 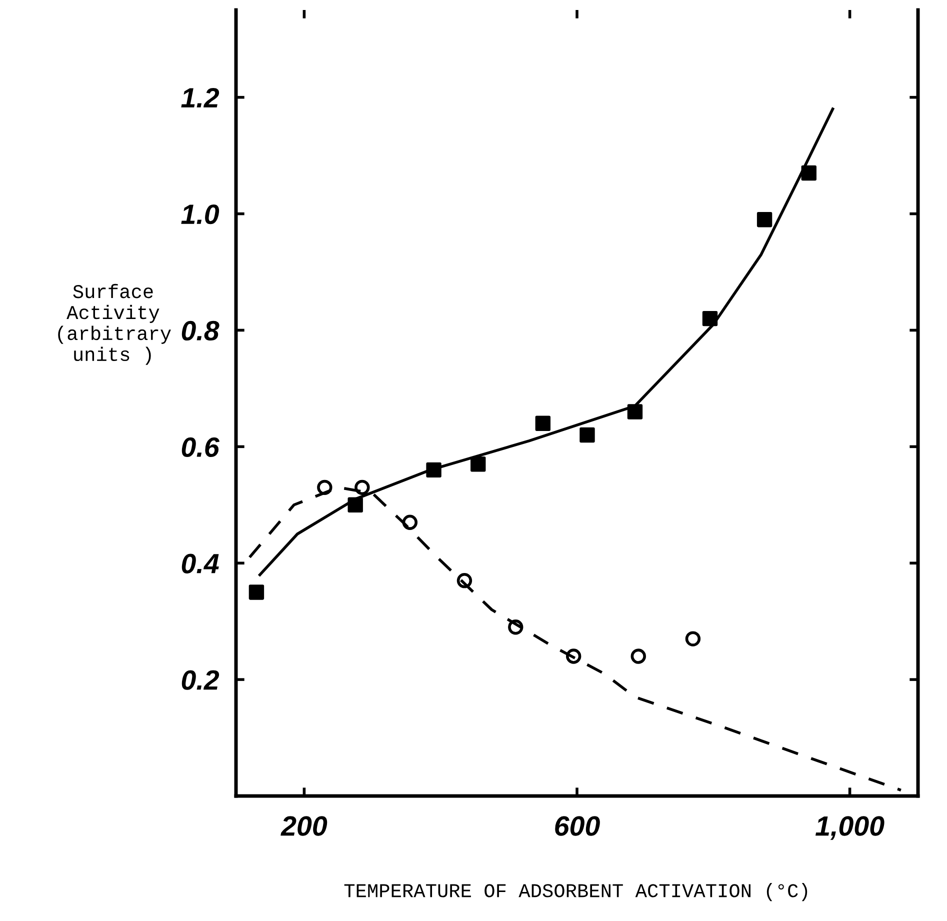 I want to click on y-tick-label: 0.2, so click(x=201, y=680).